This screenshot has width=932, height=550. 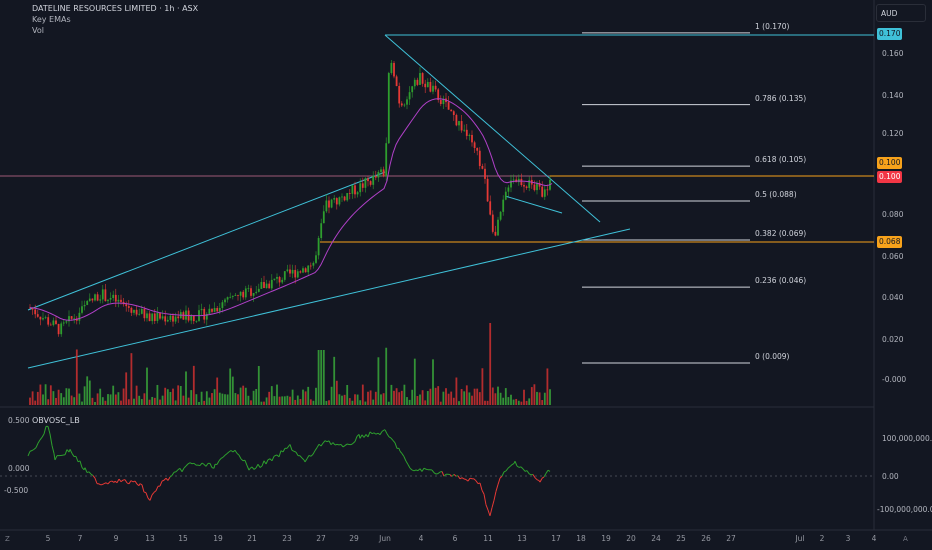 I want to click on indicator-vol: Vol, so click(x=38, y=30).